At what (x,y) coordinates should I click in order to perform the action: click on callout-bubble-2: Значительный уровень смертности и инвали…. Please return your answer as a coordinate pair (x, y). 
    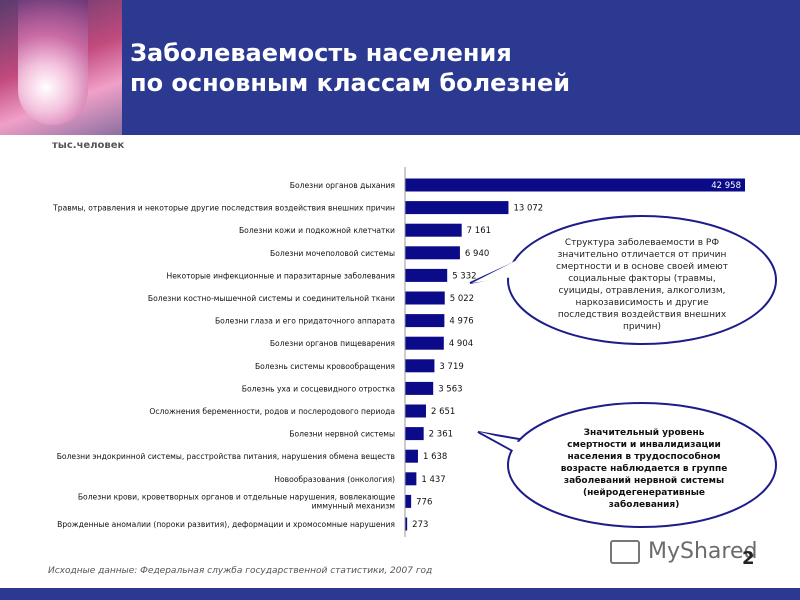
    Looking at the image, I should click on (627, 465).